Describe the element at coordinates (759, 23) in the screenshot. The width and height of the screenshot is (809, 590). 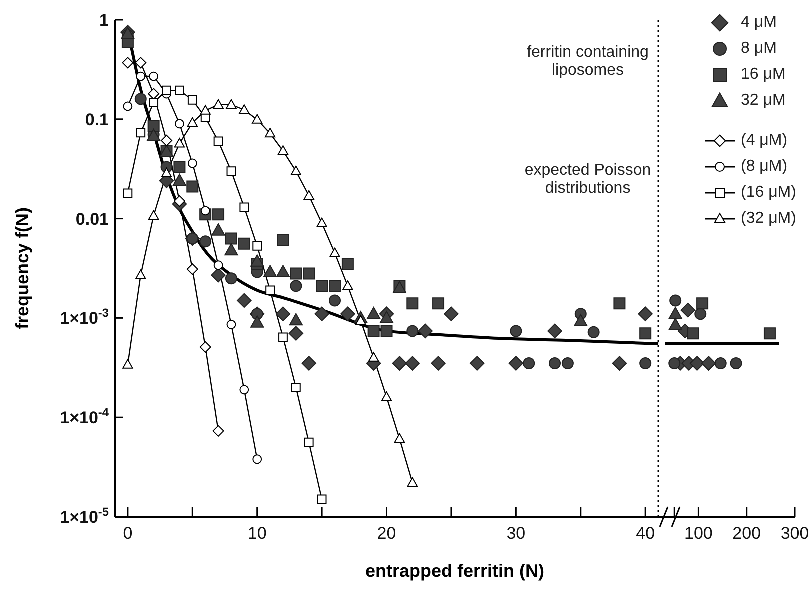
I see `legend-label: 4 μM` at that location.